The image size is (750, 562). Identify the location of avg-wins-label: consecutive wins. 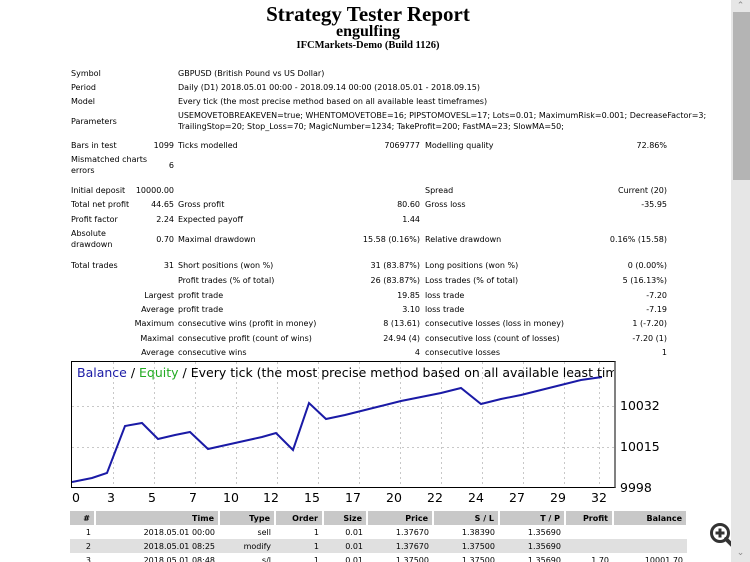
(212, 352).